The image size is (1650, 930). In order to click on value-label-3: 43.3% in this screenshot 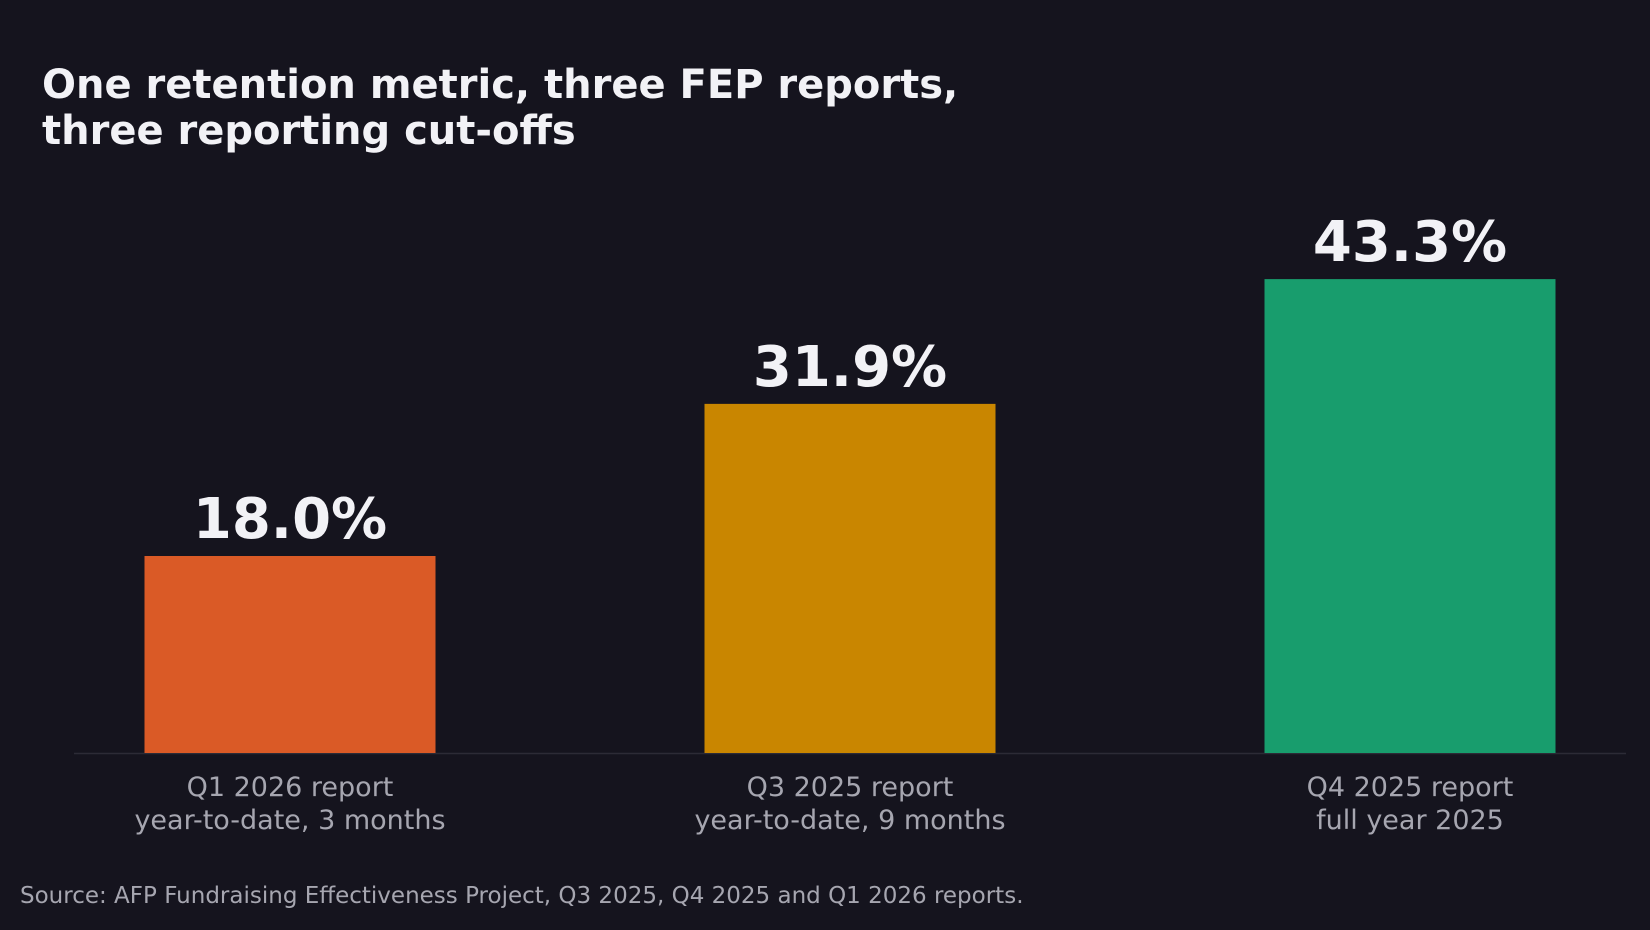, I will do `click(1410, 242)`.